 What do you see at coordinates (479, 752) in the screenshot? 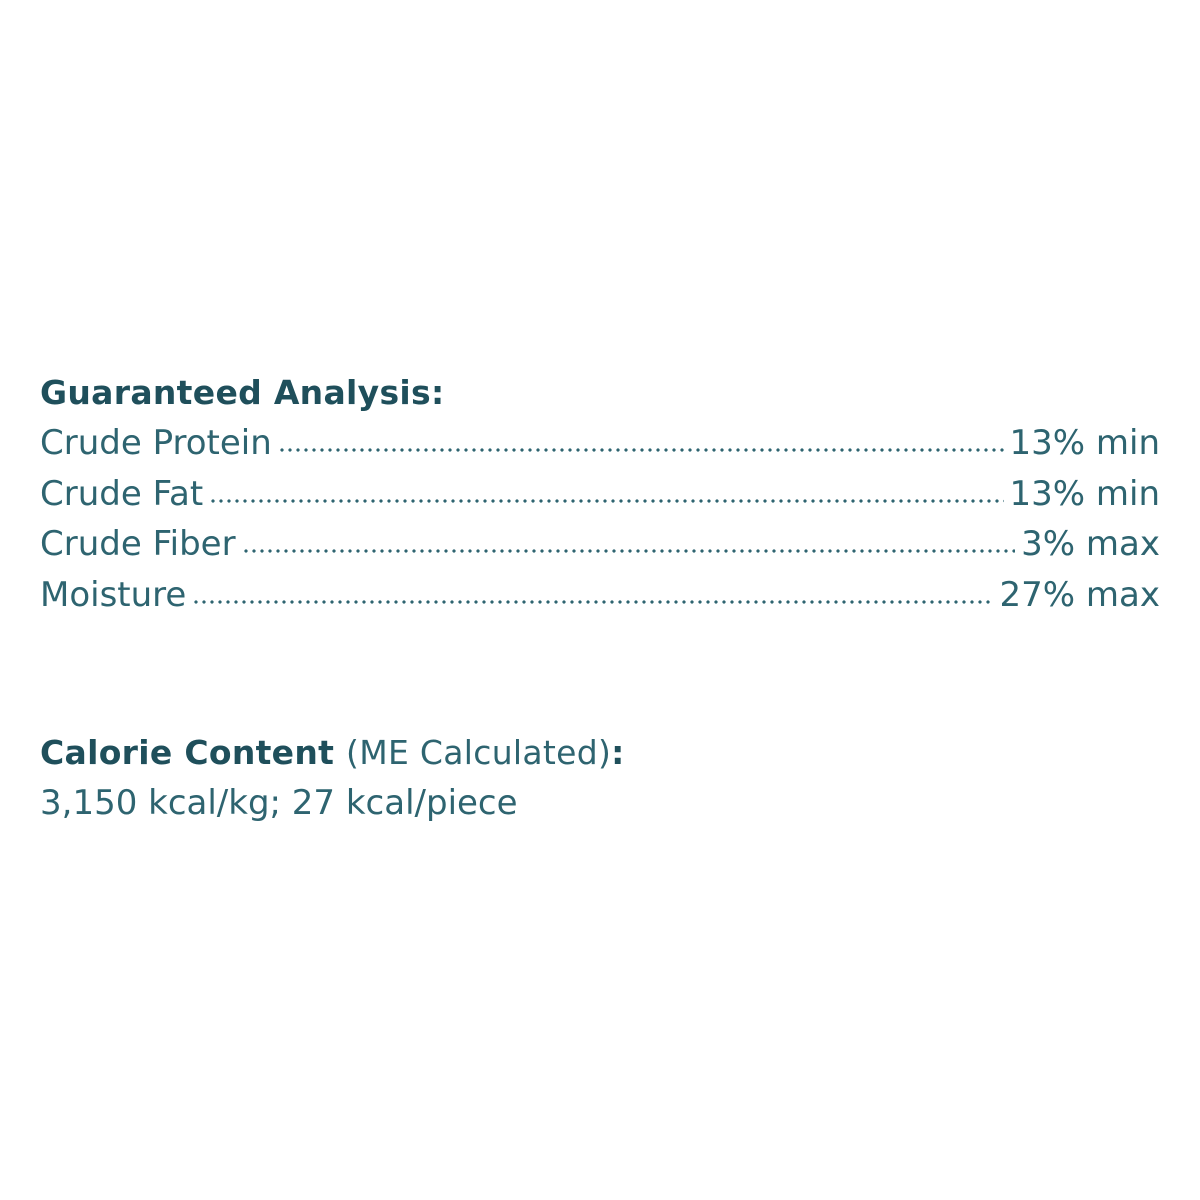
I see `calorie-qualifier: (ME Calculated)` at bounding box center [479, 752].